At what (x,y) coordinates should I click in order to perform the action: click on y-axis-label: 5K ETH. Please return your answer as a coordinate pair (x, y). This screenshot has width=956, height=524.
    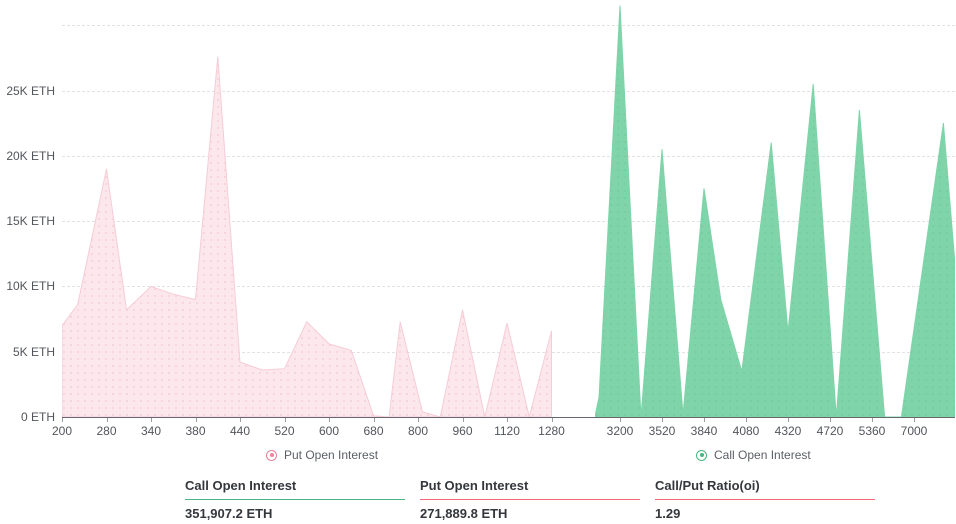
    Looking at the image, I should click on (33, 351).